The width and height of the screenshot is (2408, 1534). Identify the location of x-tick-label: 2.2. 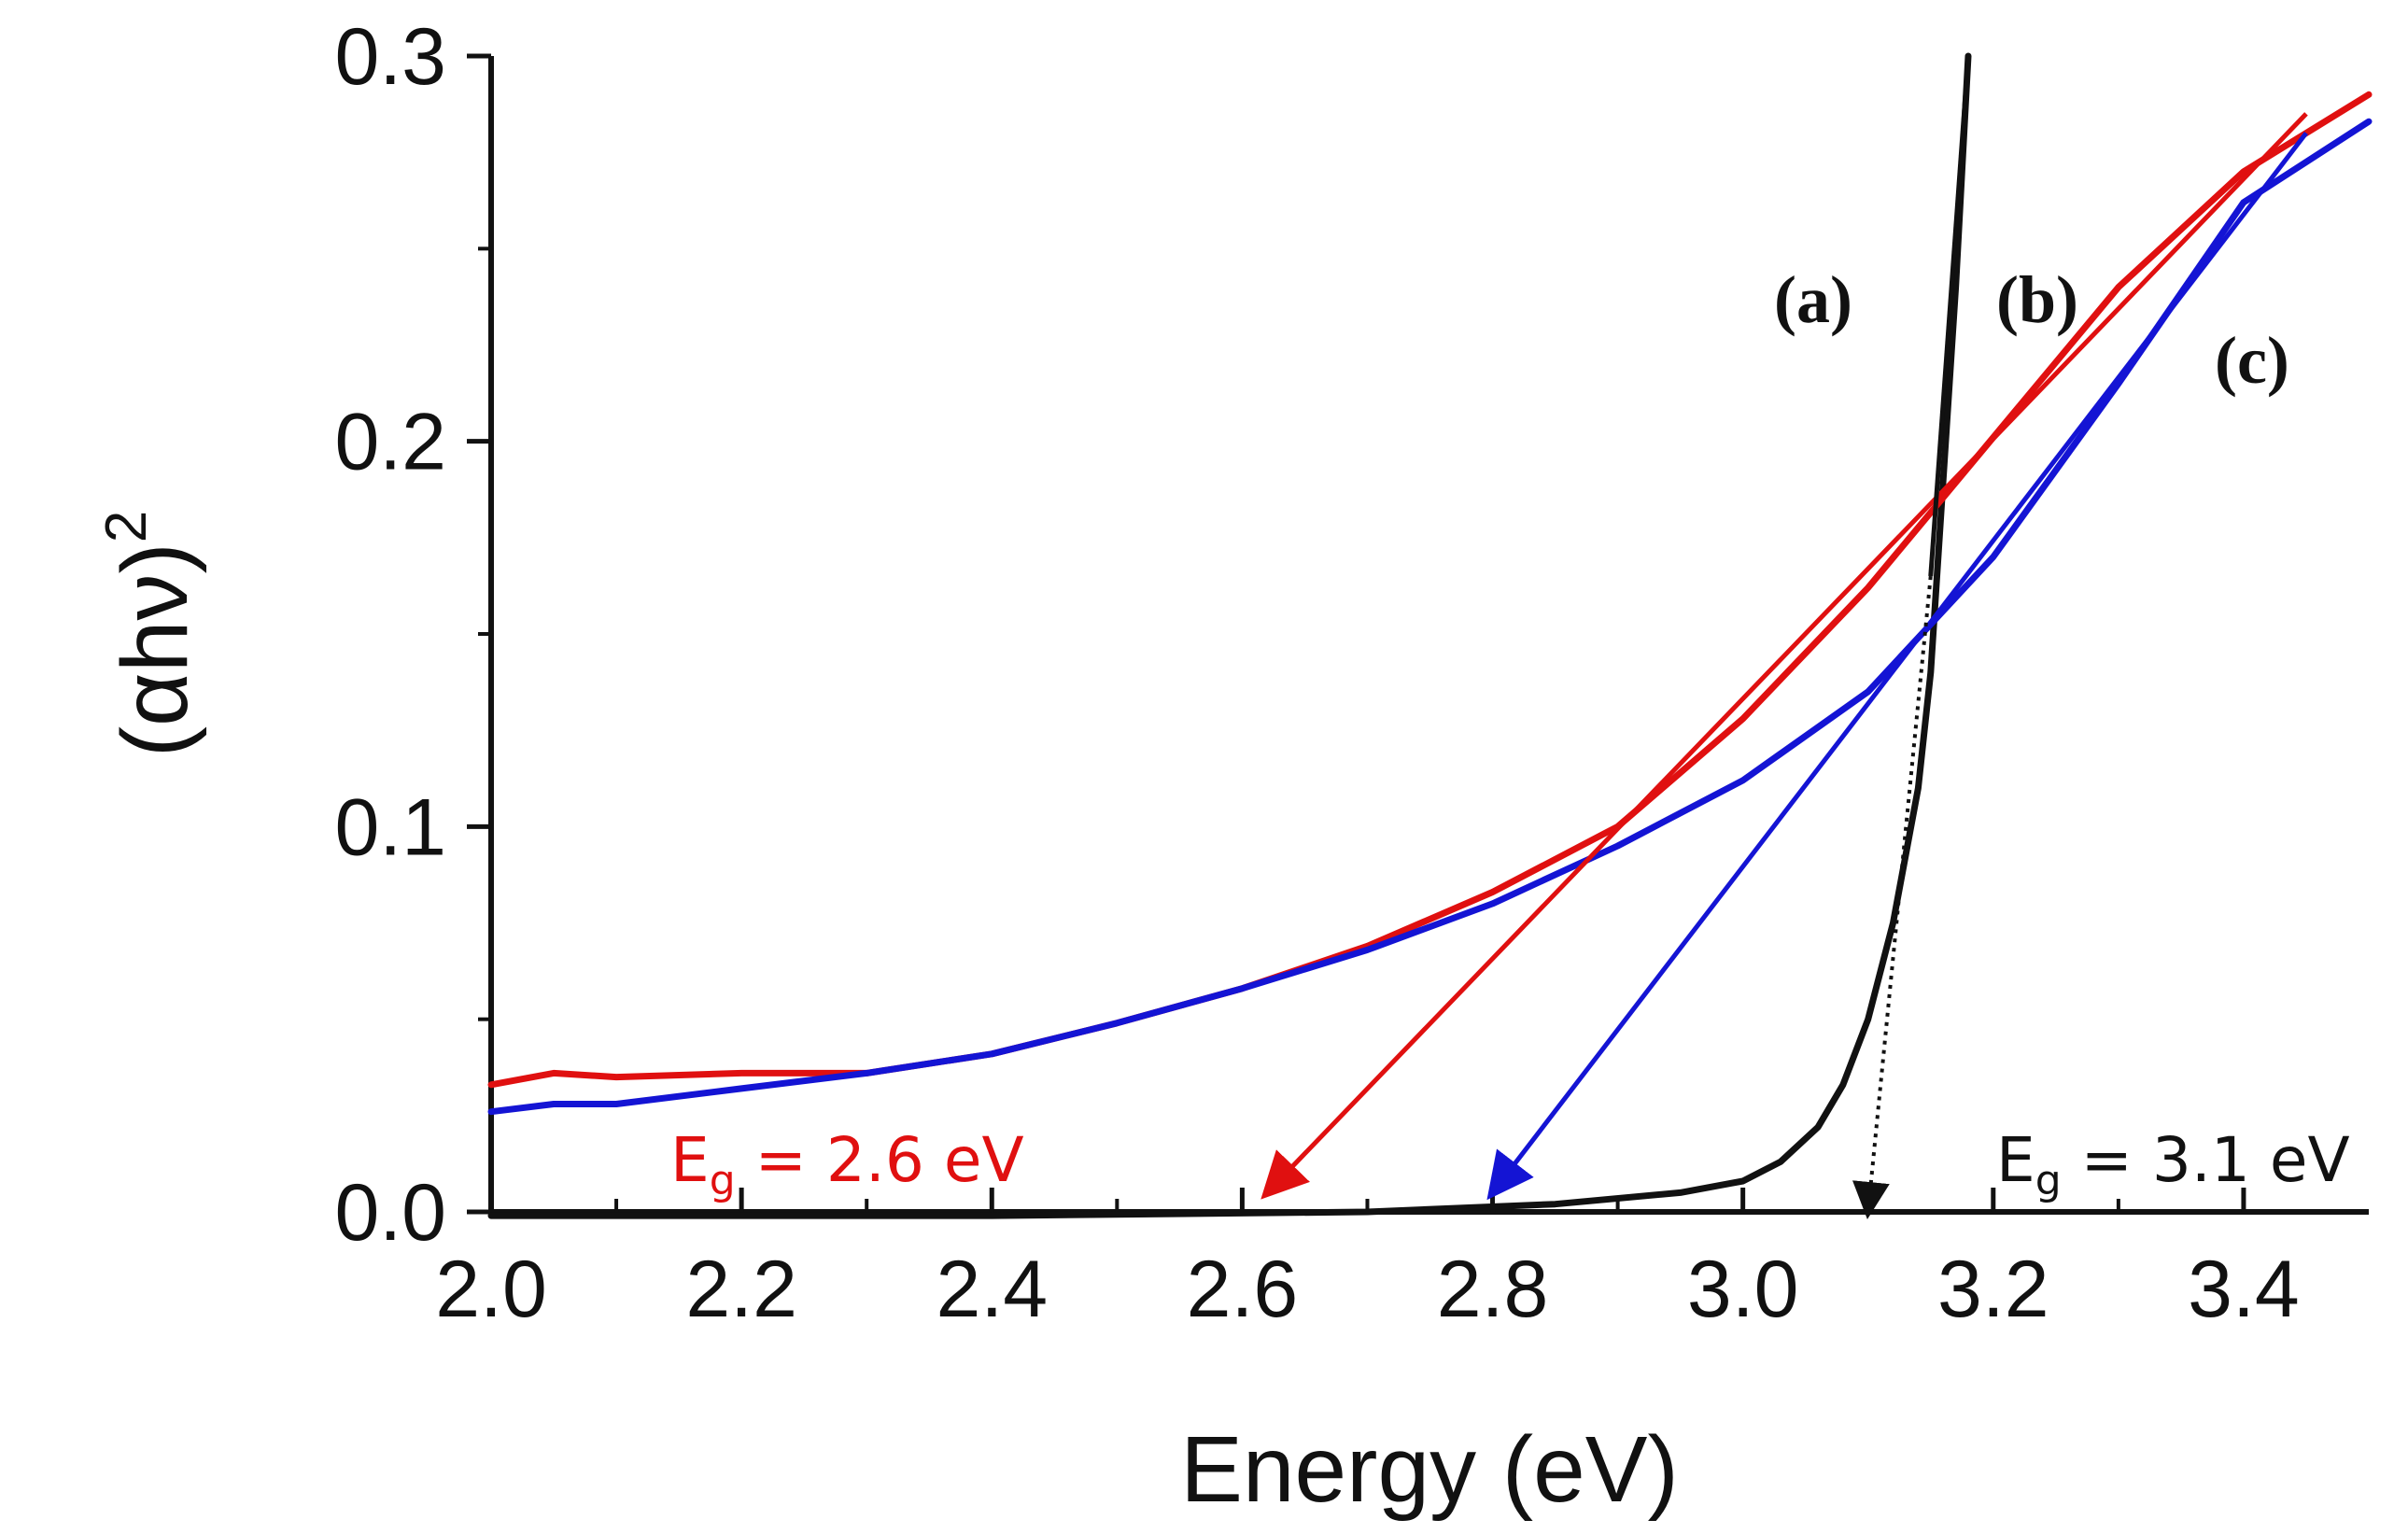
(741, 1289).